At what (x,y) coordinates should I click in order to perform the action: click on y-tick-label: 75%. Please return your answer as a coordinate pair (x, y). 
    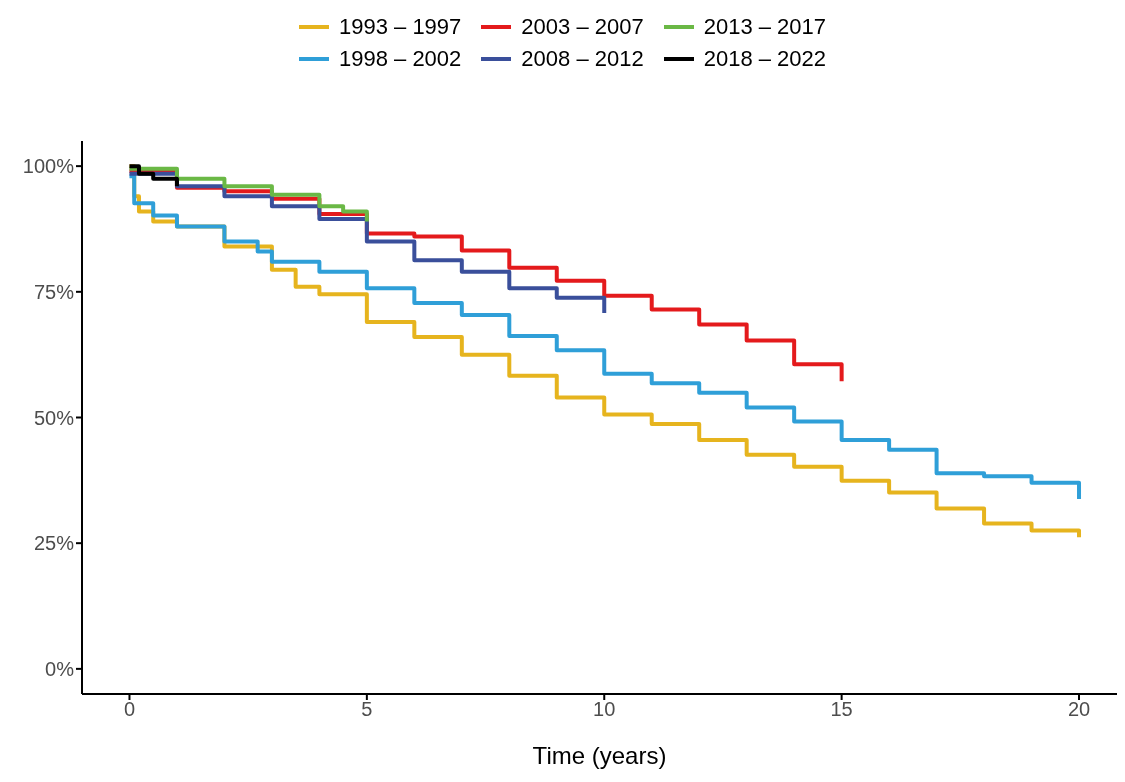
    Looking at the image, I should click on (54, 291).